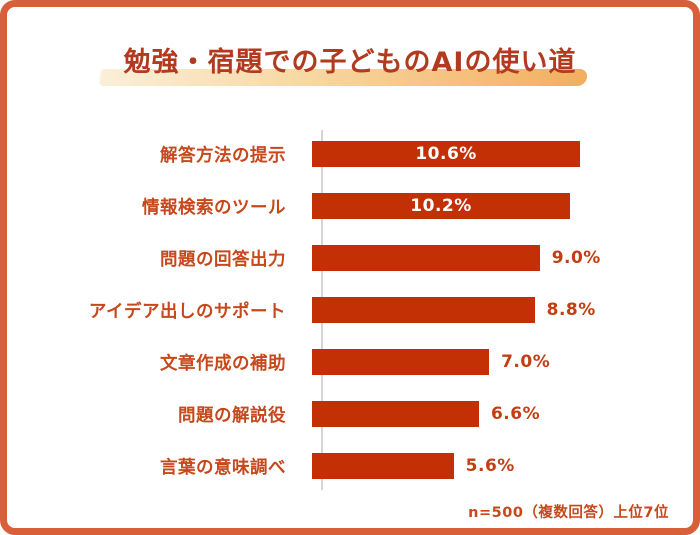 Image resolution: width=700 pixels, height=535 pixels. I want to click on chart-row: 言葉の意味調べ 5.6%, so click(350, 466).